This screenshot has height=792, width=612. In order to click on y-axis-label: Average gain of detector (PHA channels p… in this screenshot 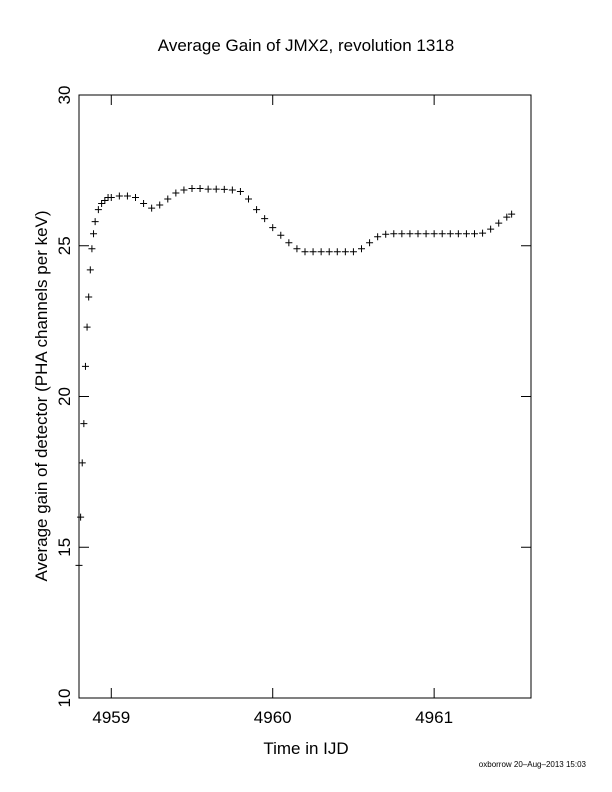, I will do `click(41, 396)`.